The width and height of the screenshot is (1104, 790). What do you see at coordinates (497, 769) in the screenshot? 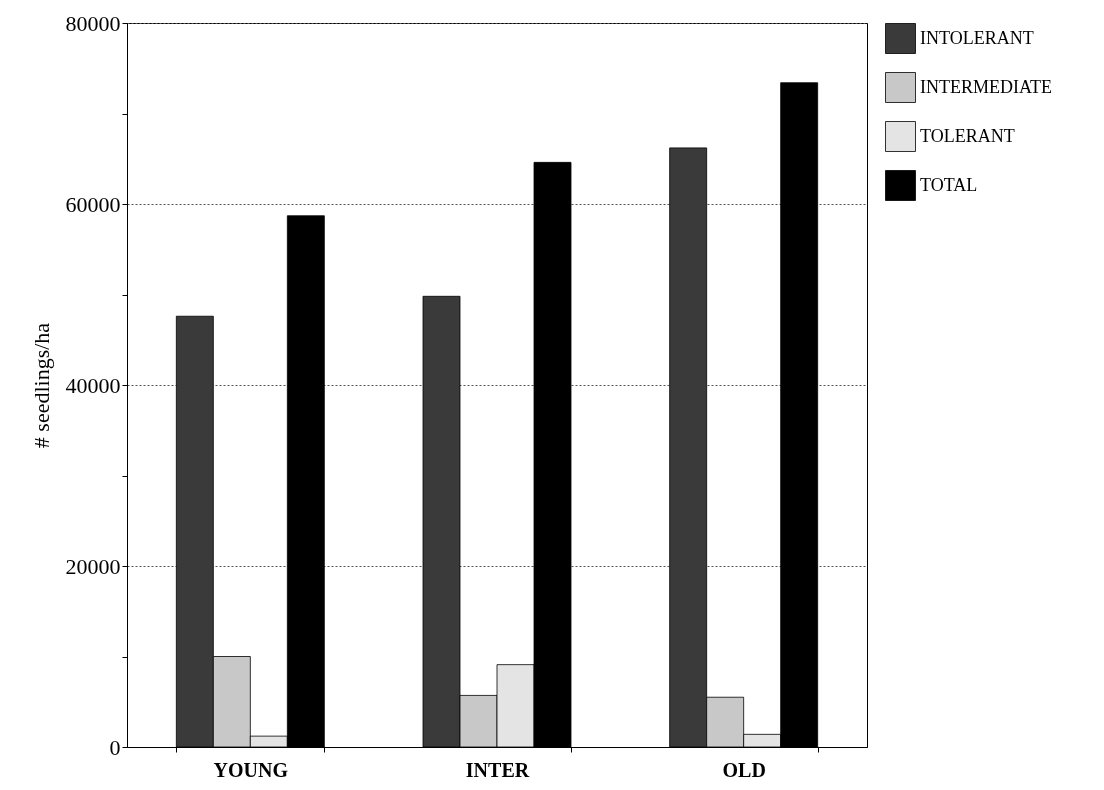
I see `x-tick-label: INTER` at bounding box center [497, 769].